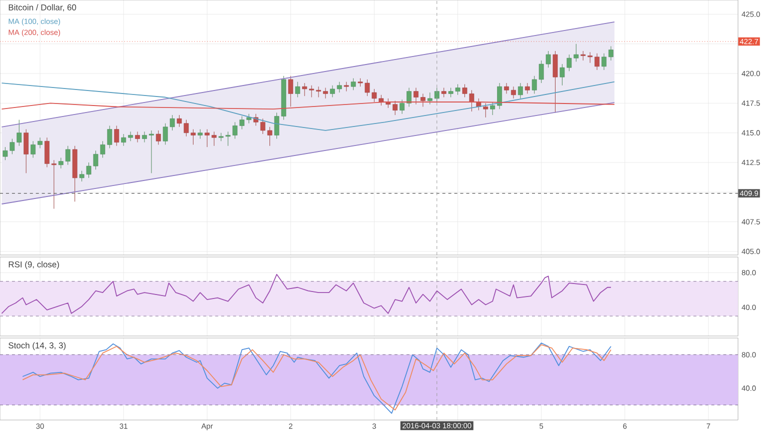 This screenshot has width=777, height=437. I want to click on chart-title: Stoch (14, 3, 3), so click(37, 346).